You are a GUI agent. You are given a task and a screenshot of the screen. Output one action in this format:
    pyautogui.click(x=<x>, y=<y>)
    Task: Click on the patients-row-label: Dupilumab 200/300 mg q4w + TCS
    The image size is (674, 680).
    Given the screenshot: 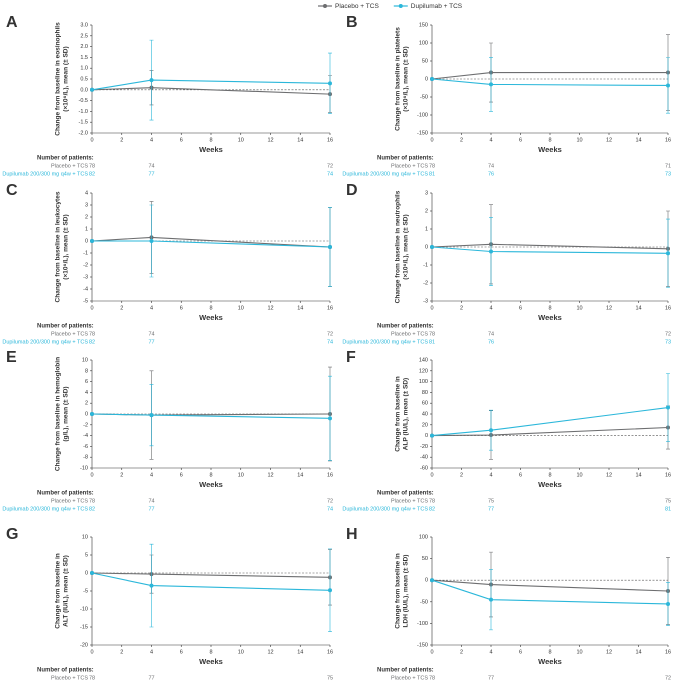 What is the action you would take?
    pyautogui.click(x=45, y=174)
    